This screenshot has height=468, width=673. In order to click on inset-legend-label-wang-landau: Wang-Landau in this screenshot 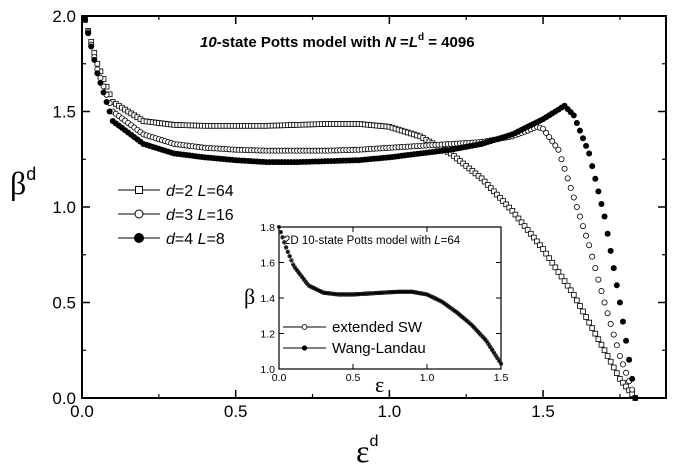, I will do `click(379, 348)`.